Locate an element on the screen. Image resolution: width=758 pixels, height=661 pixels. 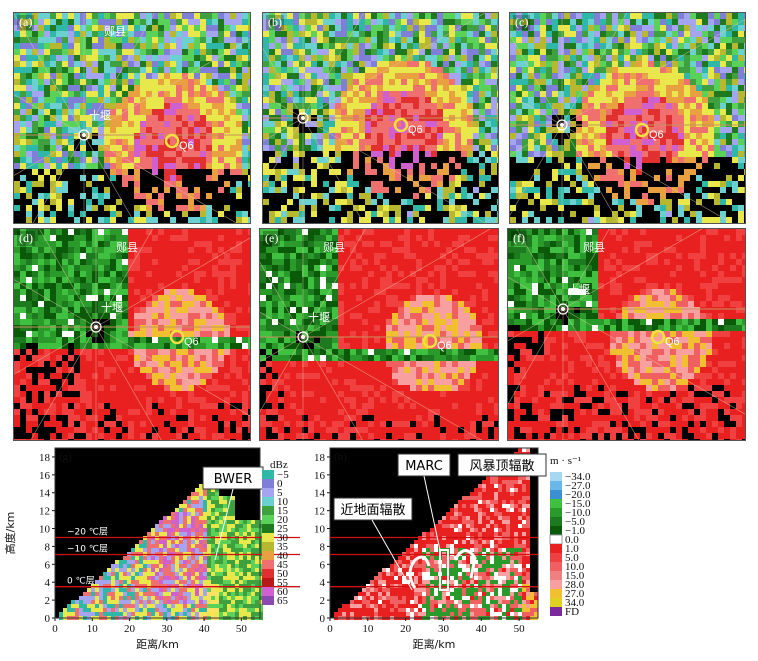
panel-label: (g) is located at coordinates (65, 457).